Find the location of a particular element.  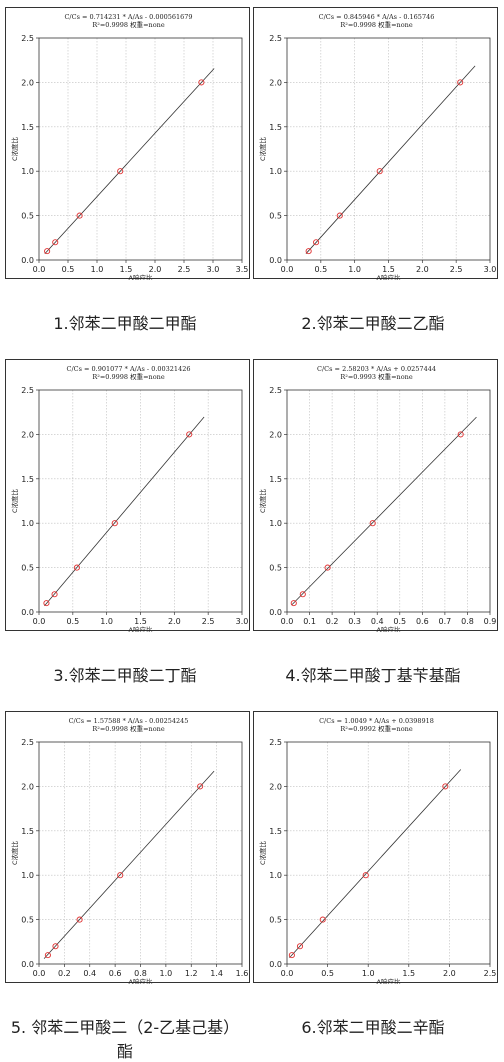

x-tick-label: 1.2 is located at coordinates (191, 973).